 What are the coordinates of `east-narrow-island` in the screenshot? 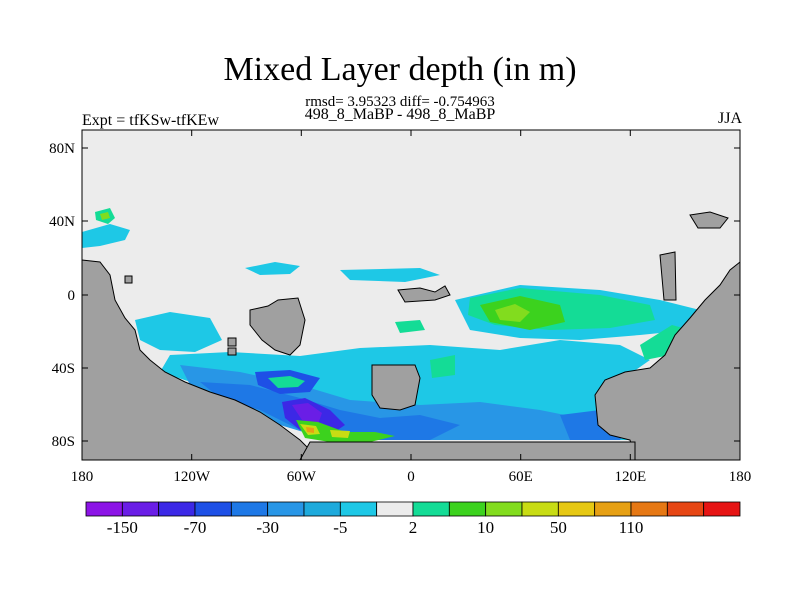 It's located at (668, 276).